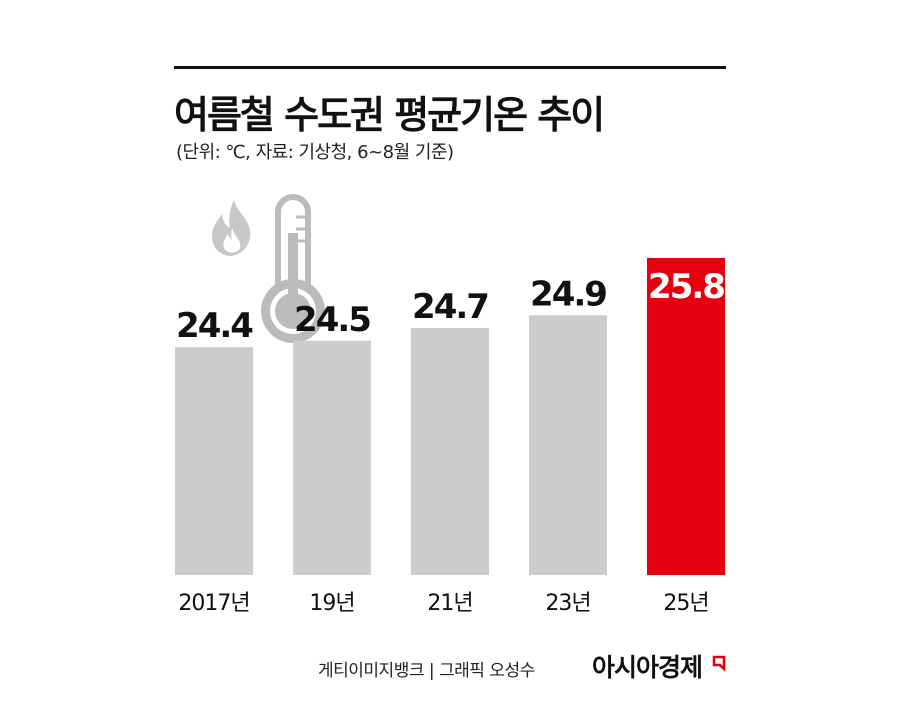 This screenshot has width=900, height=710. What do you see at coordinates (719, 663) in the screenshot?
I see `brand-mark-icon` at bounding box center [719, 663].